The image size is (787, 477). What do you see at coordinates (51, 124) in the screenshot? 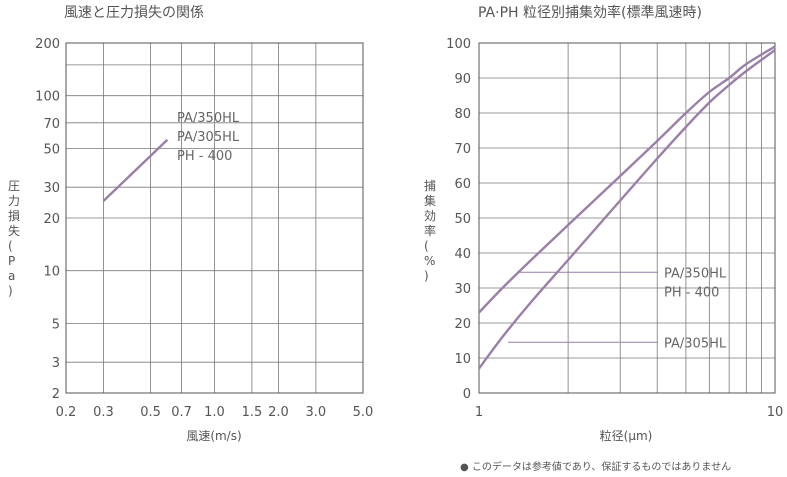
I see `left-y-tick-label: 70` at bounding box center [51, 124].